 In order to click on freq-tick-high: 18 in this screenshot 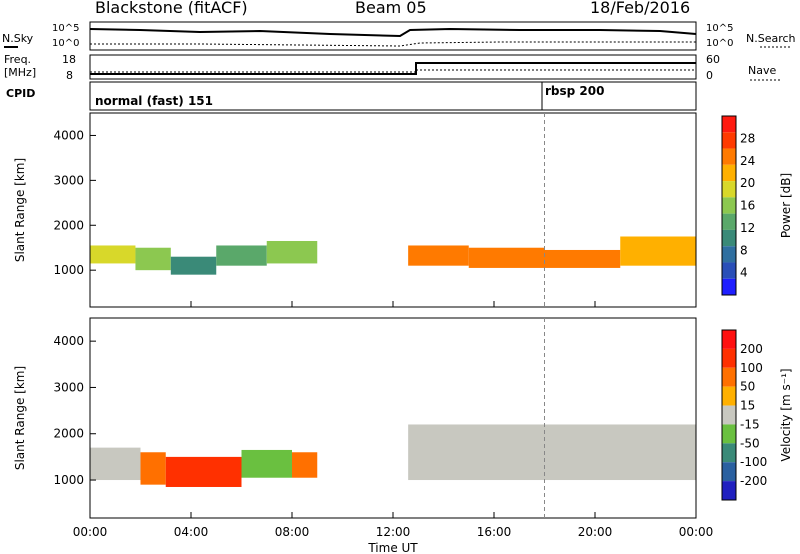, I will do `click(69, 59)`.